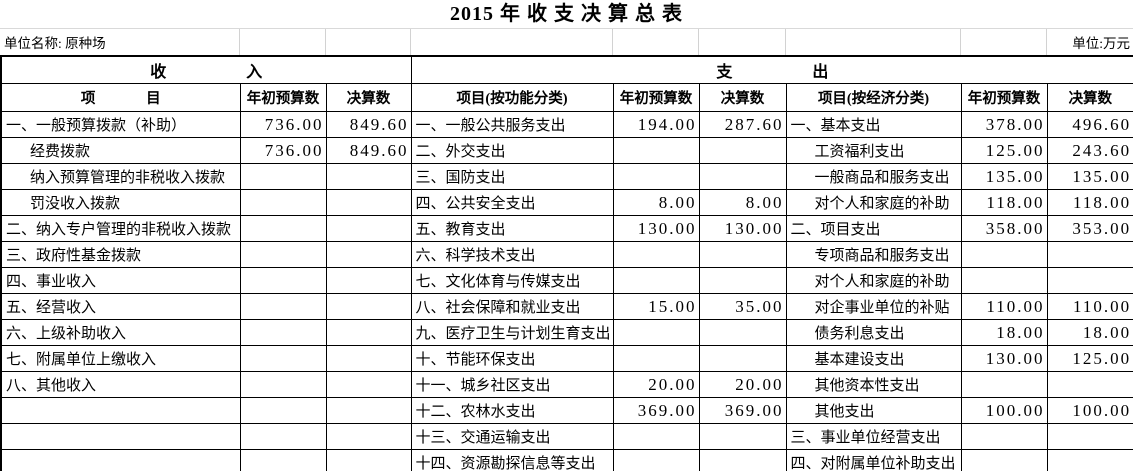  I want to click on cell-func-final: 287.60, so click(742, 124).